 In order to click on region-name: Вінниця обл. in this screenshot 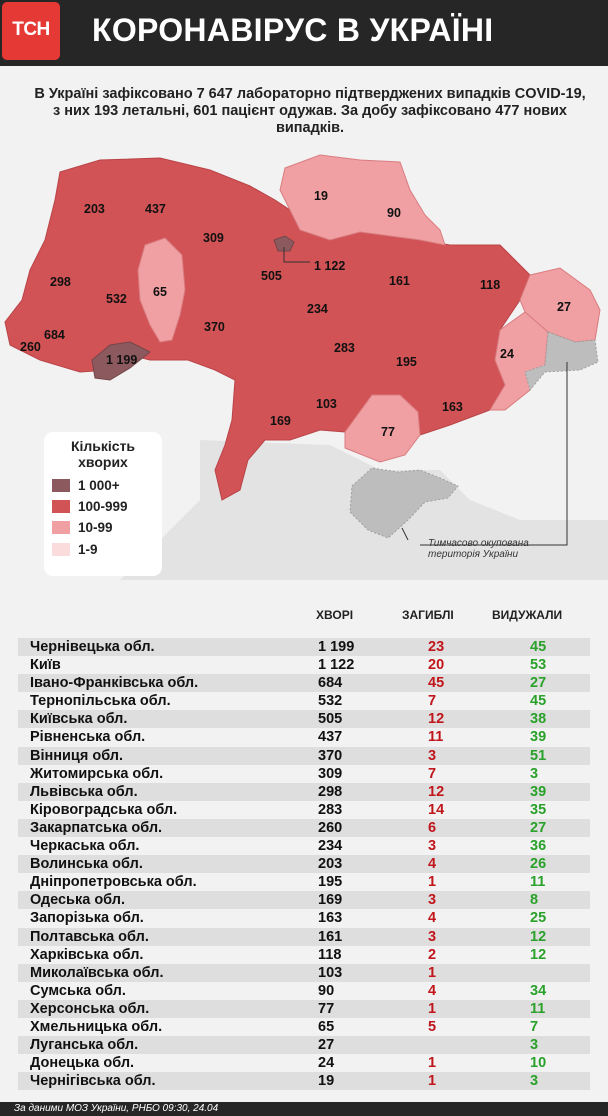, I will do `click(77, 755)`.